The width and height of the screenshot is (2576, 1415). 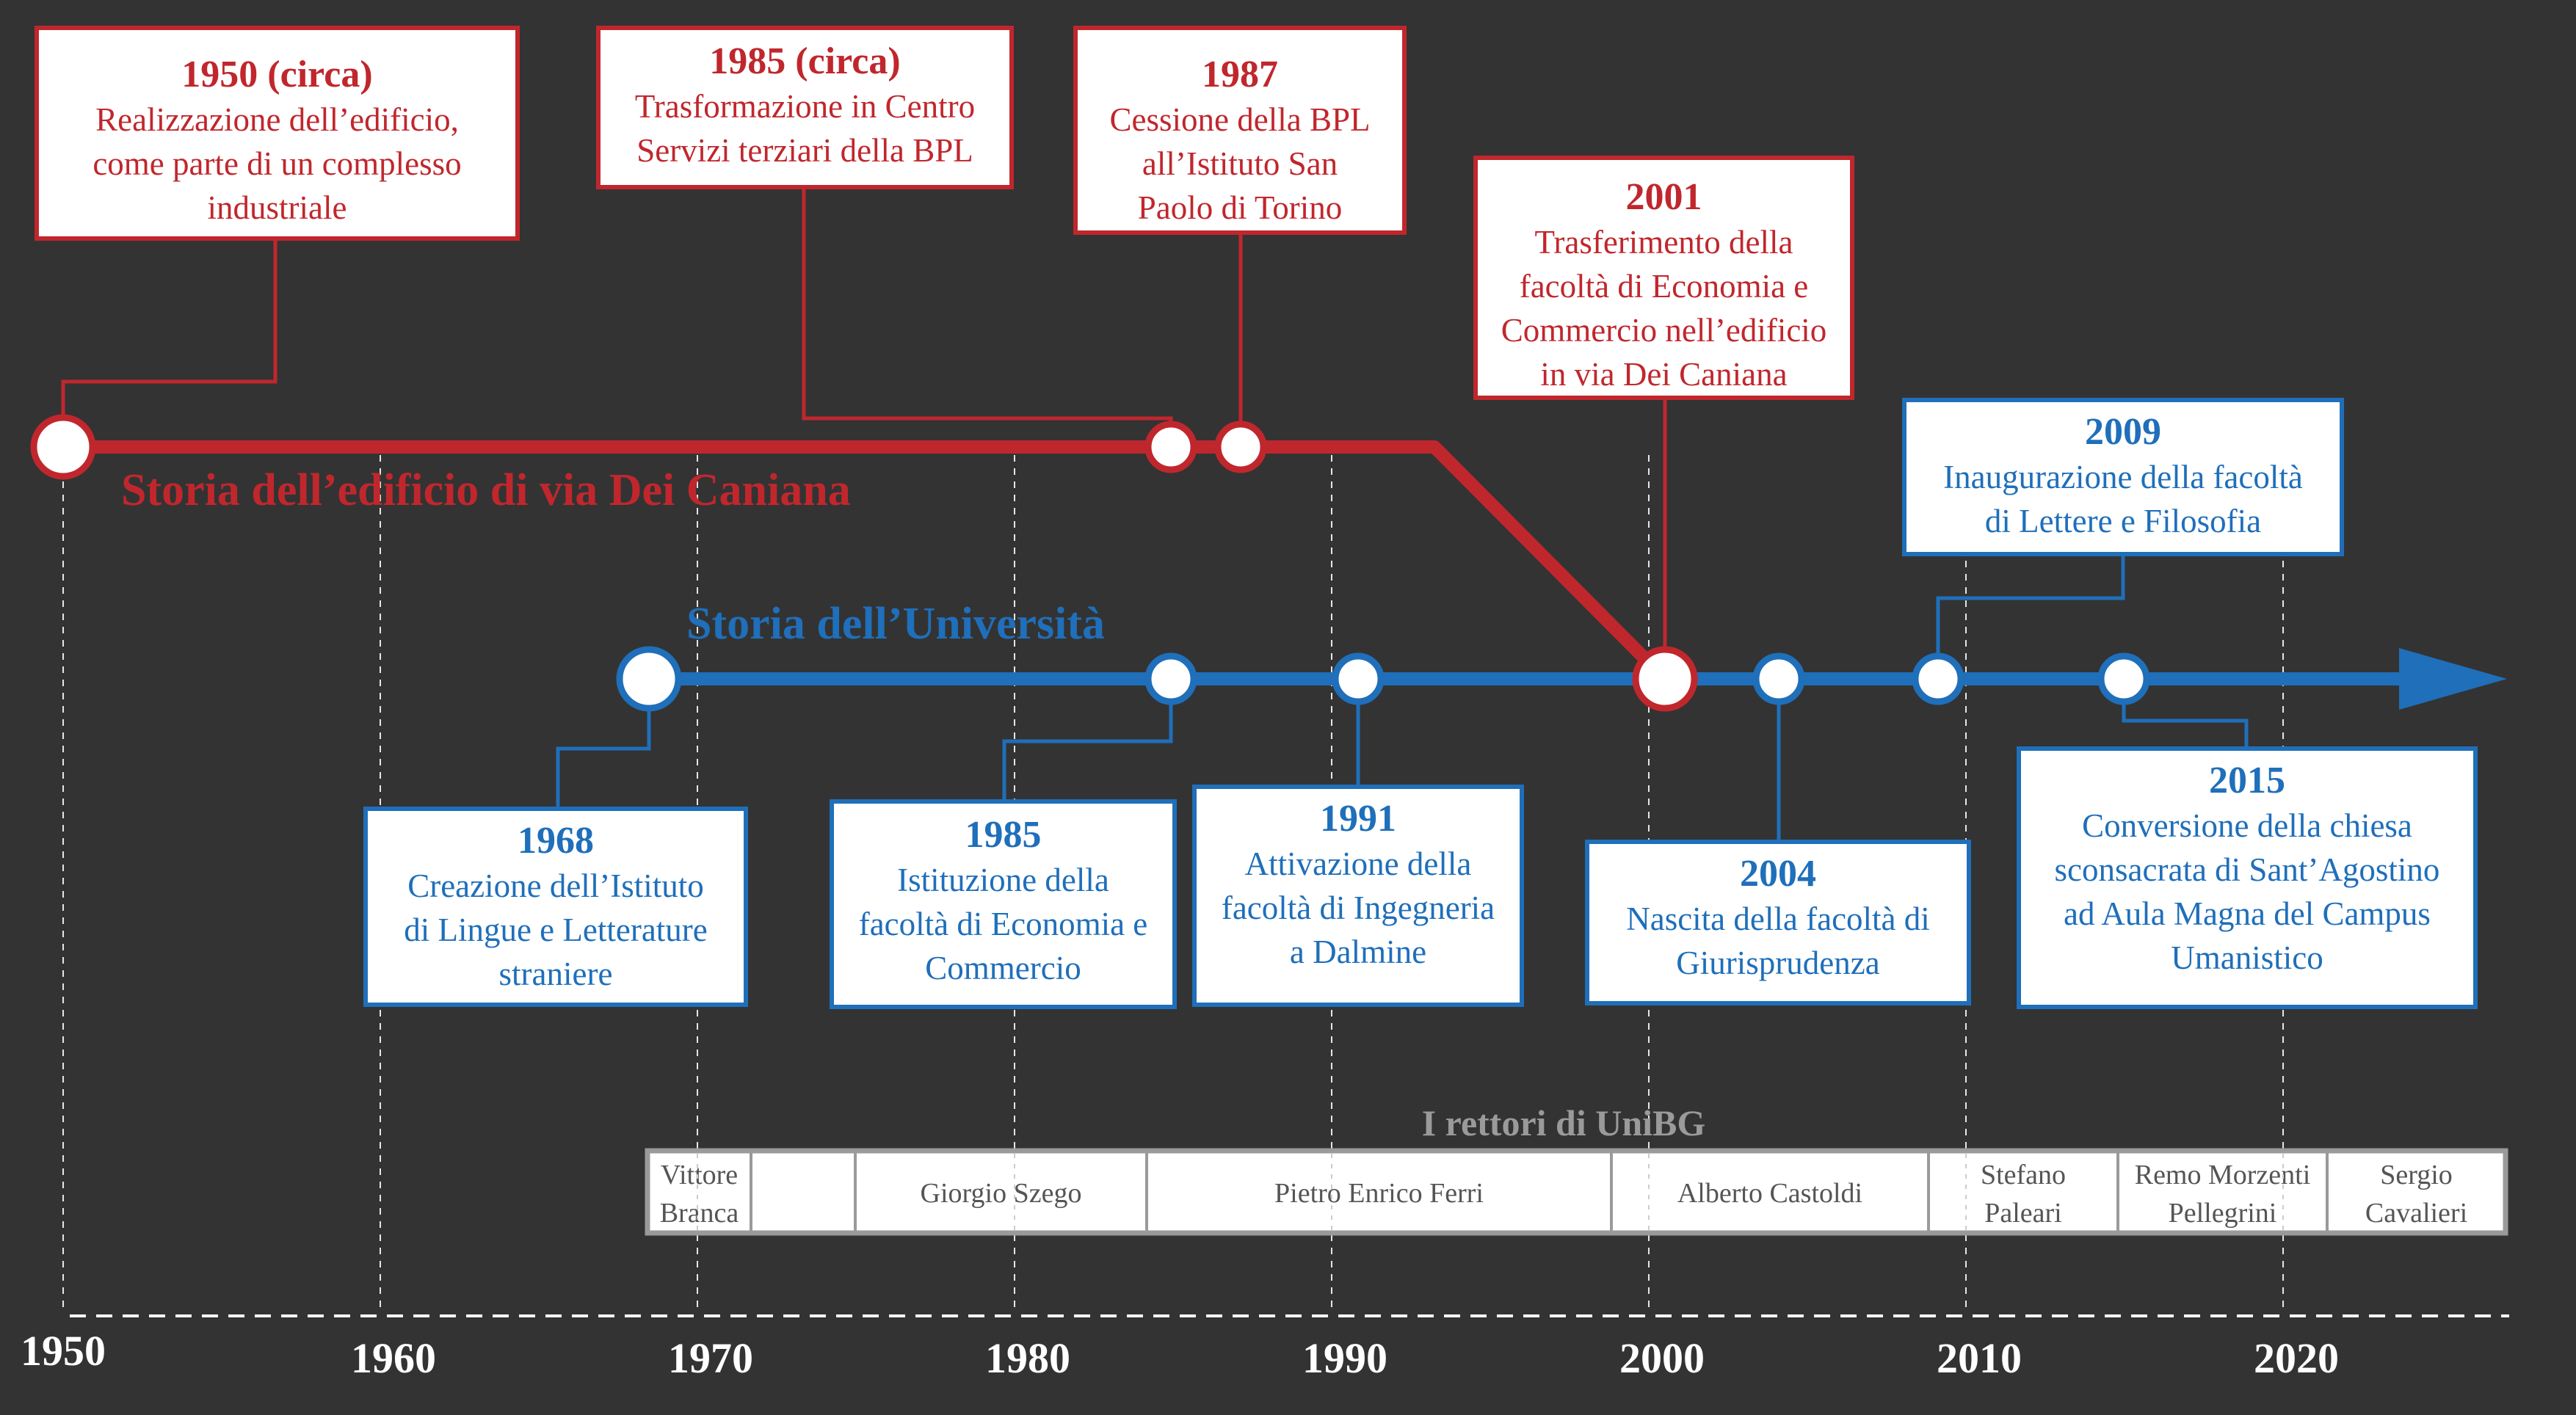 What do you see at coordinates (2247, 825) in the screenshot?
I see `event-description-line: Conversione della chiesa` at bounding box center [2247, 825].